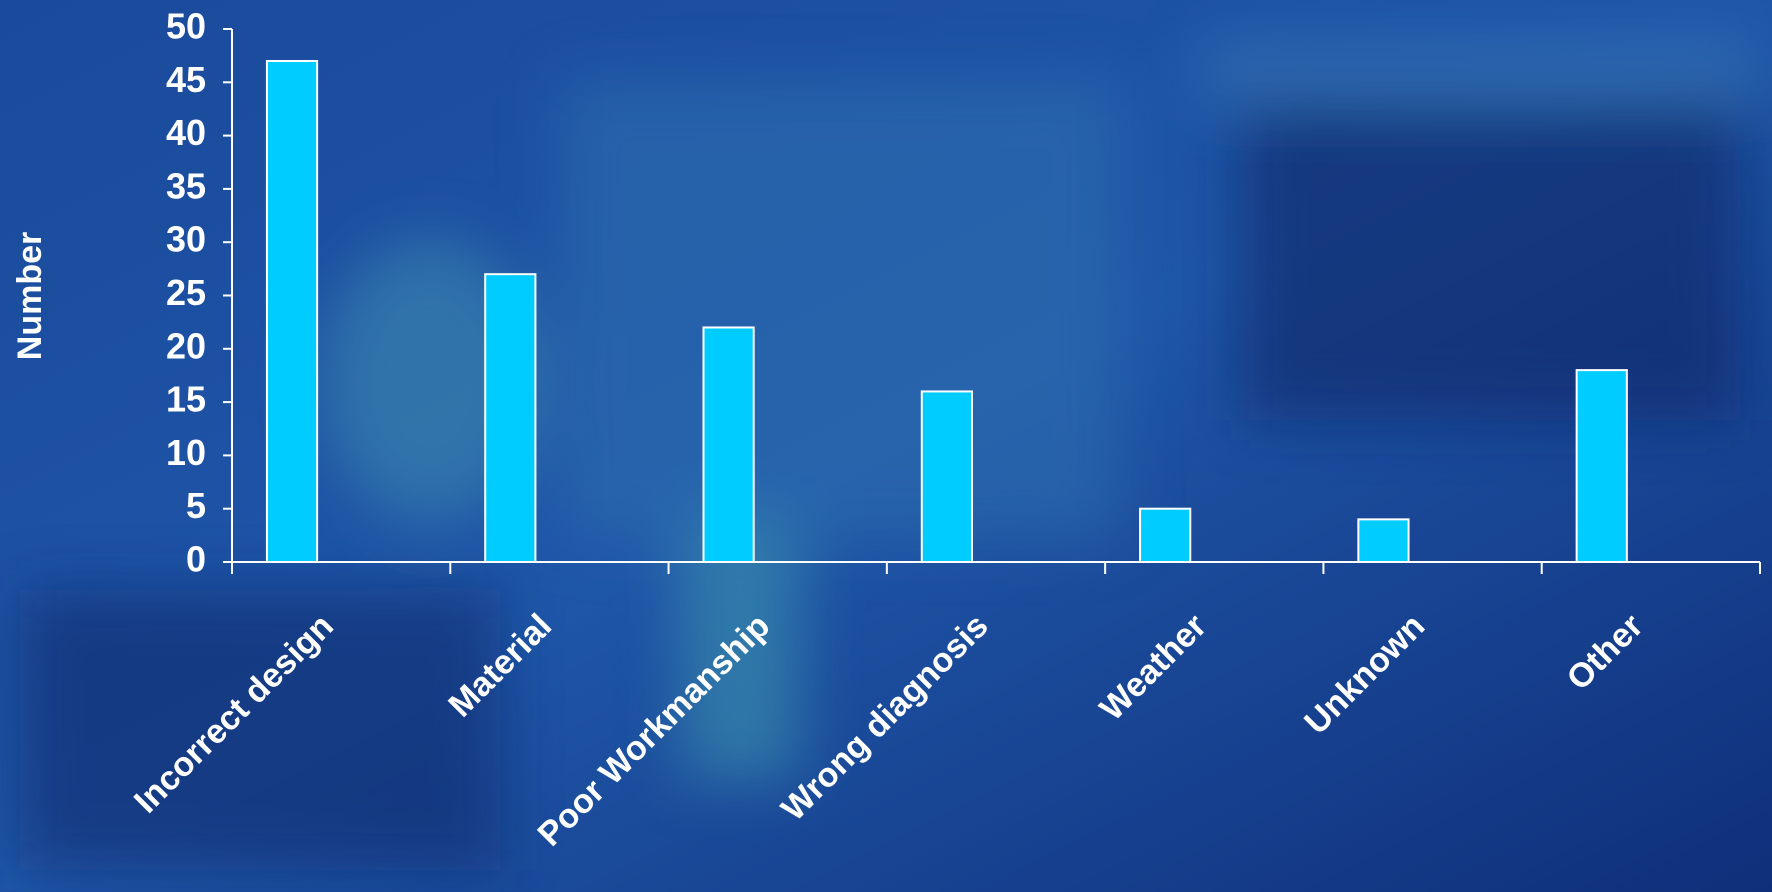 The width and height of the screenshot is (1772, 892). Describe the element at coordinates (186, 26) in the screenshot. I see `y-tick-label: 50` at that location.